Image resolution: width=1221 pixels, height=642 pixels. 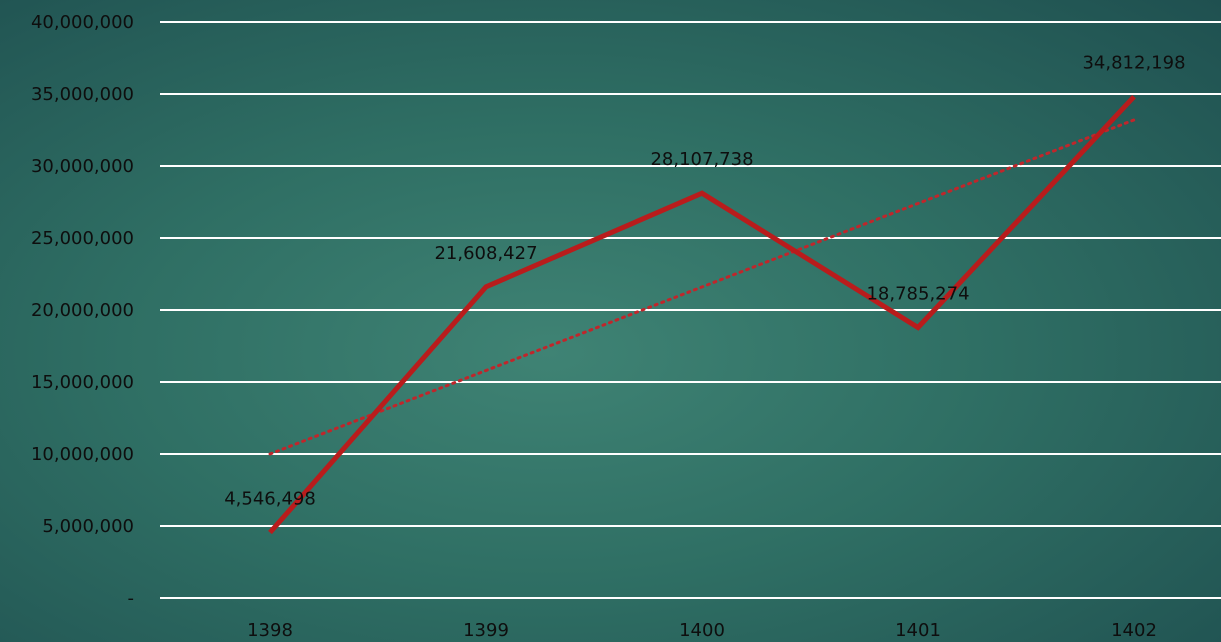 I want to click on x-tick-label: 1401, so click(x=918, y=630).